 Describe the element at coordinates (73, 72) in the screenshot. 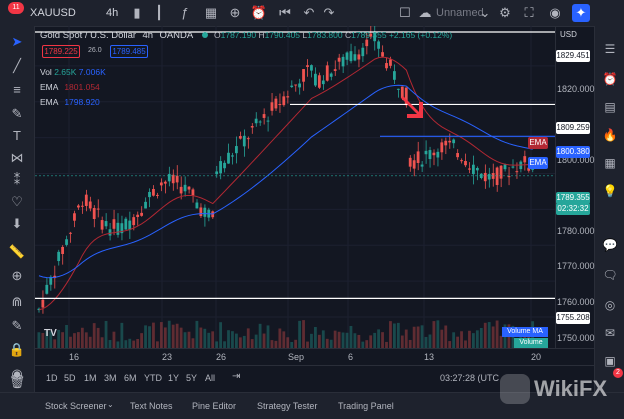

I see `volume-legend: Vol 2.65K 7.006K` at that location.